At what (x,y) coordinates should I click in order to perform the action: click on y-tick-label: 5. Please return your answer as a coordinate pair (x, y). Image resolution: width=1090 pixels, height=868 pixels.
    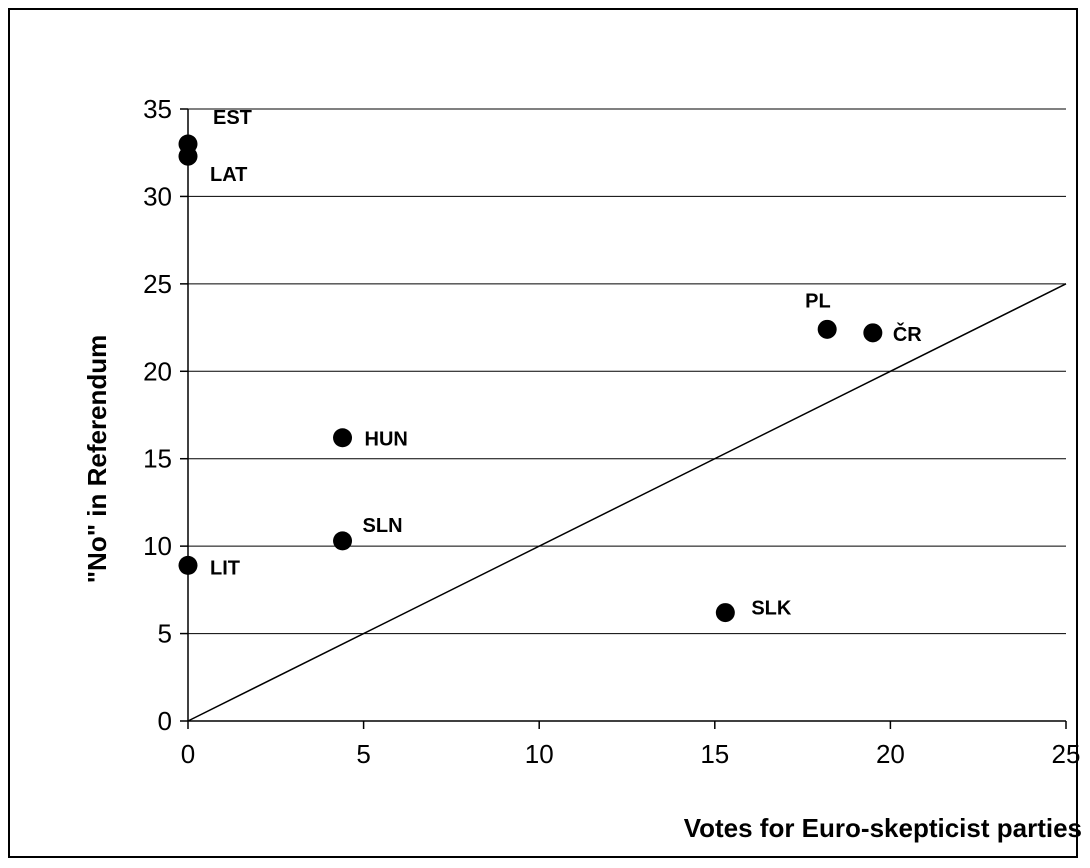
    Looking at the image, I should click on (165, 634).